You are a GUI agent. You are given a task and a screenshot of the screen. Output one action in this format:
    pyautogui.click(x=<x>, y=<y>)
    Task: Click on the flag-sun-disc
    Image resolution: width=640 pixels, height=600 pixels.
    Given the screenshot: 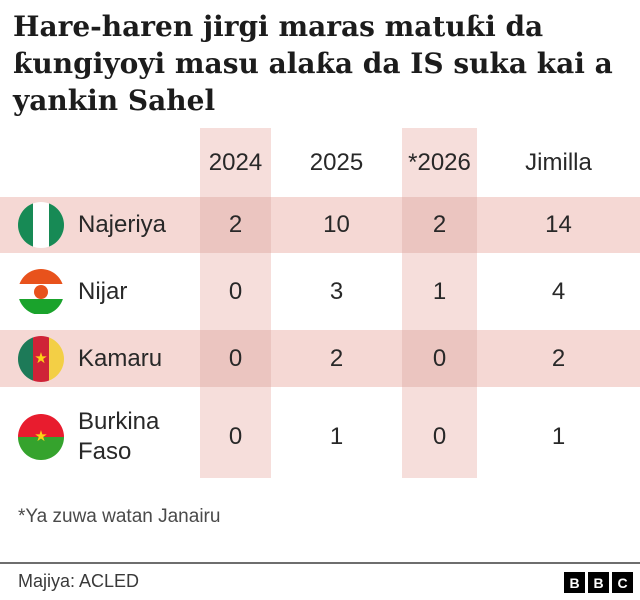 What is the action you would take?
    pyautogui.click(x=41, y=291)
    